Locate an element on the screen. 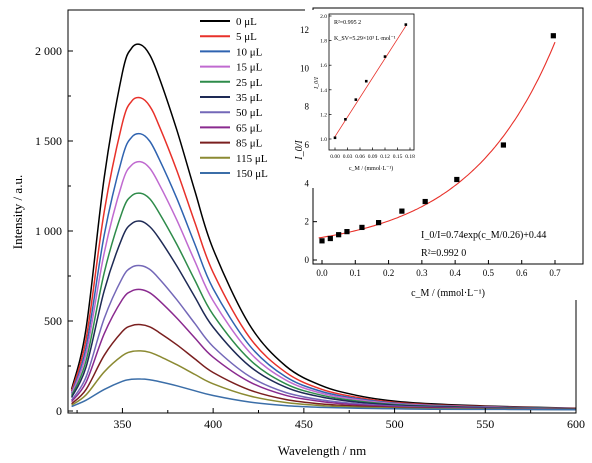 The height and width of the screenshot is (463, 592). small-inset-y-tick-label: 1.2 is located at coordinates (323, 115).